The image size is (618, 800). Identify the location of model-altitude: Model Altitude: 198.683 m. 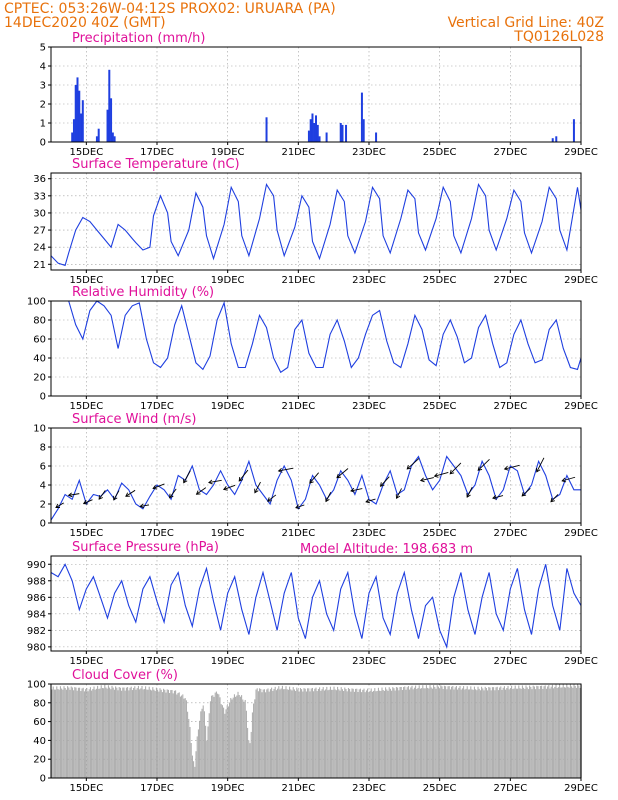
(386, 549).